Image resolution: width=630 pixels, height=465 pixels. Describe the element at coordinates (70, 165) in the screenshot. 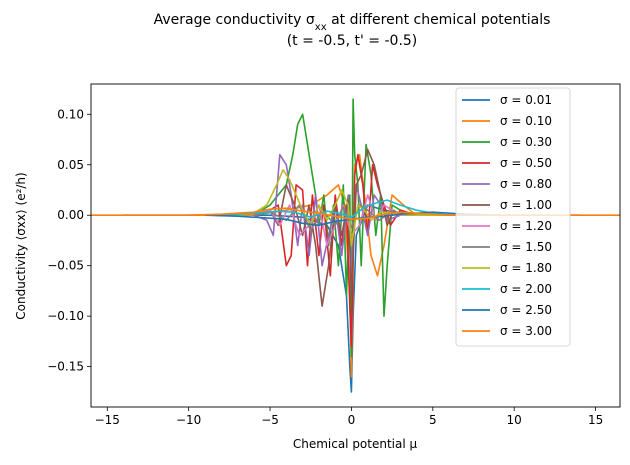

I see `y-tick-label: 0.05` at that location.